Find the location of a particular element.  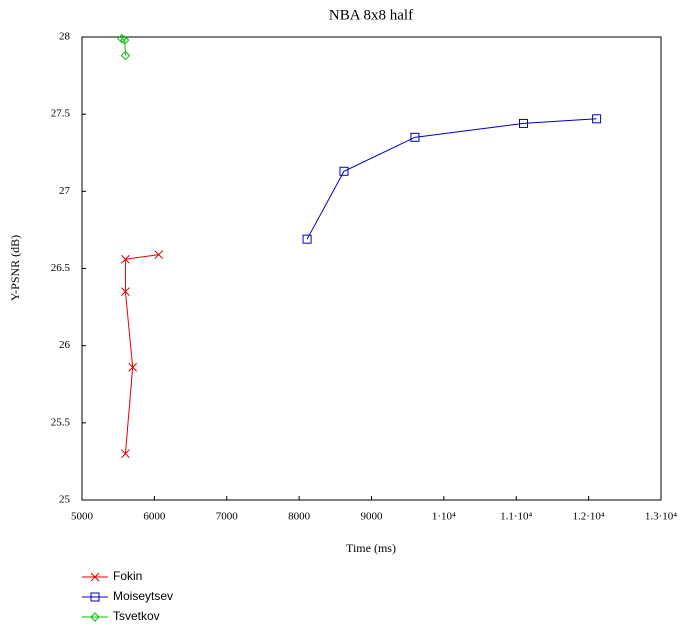

y-tick-label: 26.5 is located at coordinates (61, 268).